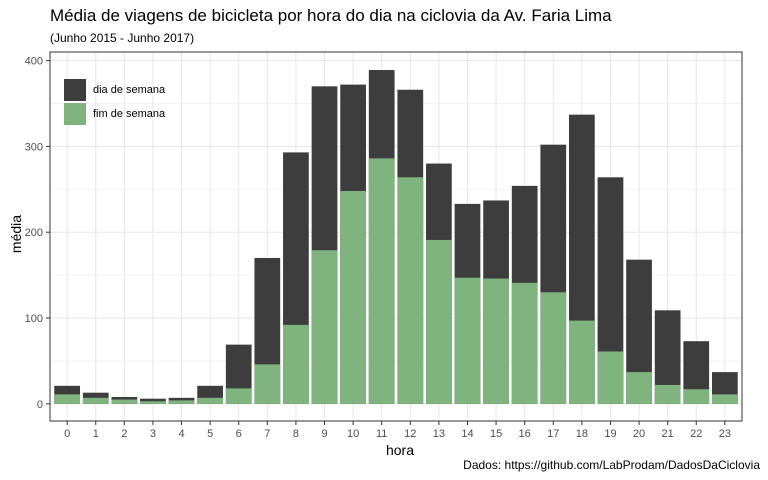 The image size is (768, 480). I want to click on legend-label-weekend: fim de semana, so click(129, 114).